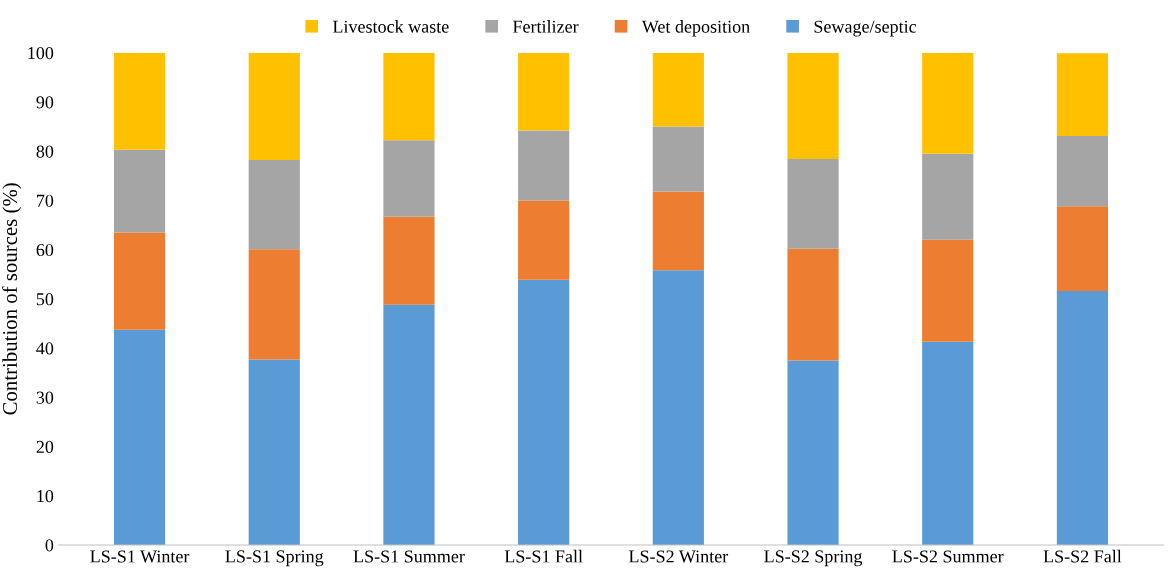 The image size is (1175, 586). What do you see at coordinates (12, 299) in the screenshot?
I see `y-axis-title: Contribution of sources (%)` at bounding box center [12, 299].